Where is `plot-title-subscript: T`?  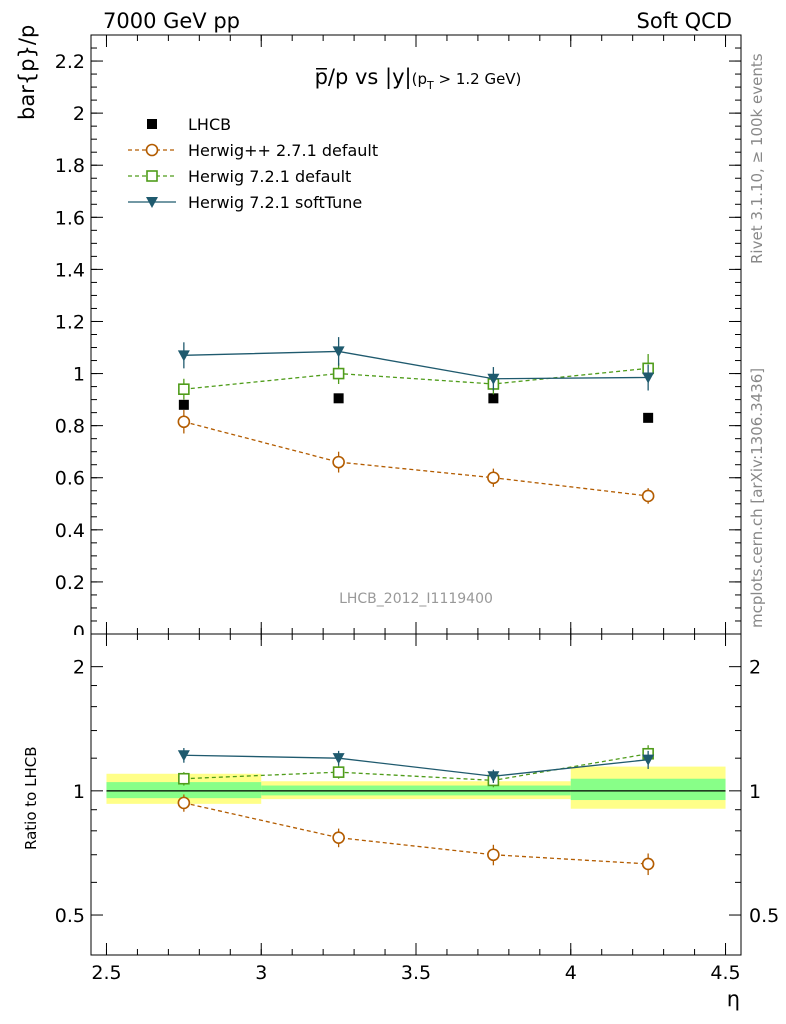
plot-title-subscript: T is located at coordinates (430, 85).